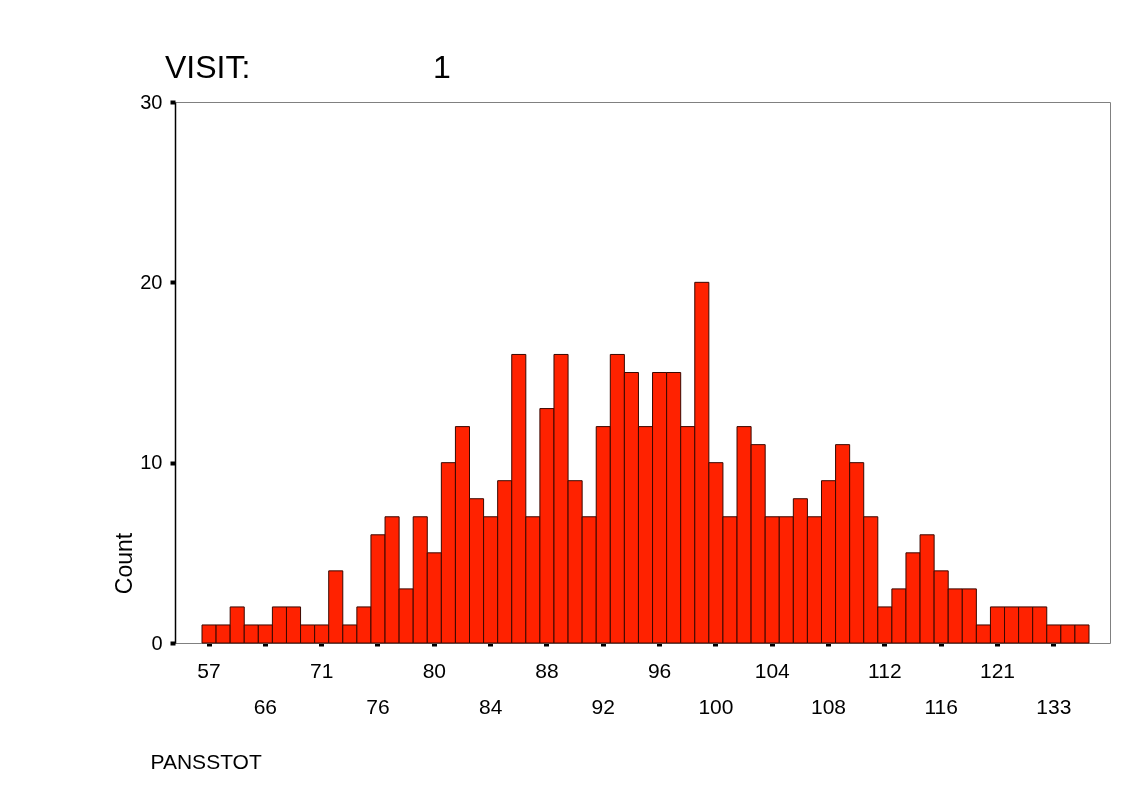 The height and width of the screenshot is (808, 1138). I want to click on x-tick-label: 84, so click(490, 706).